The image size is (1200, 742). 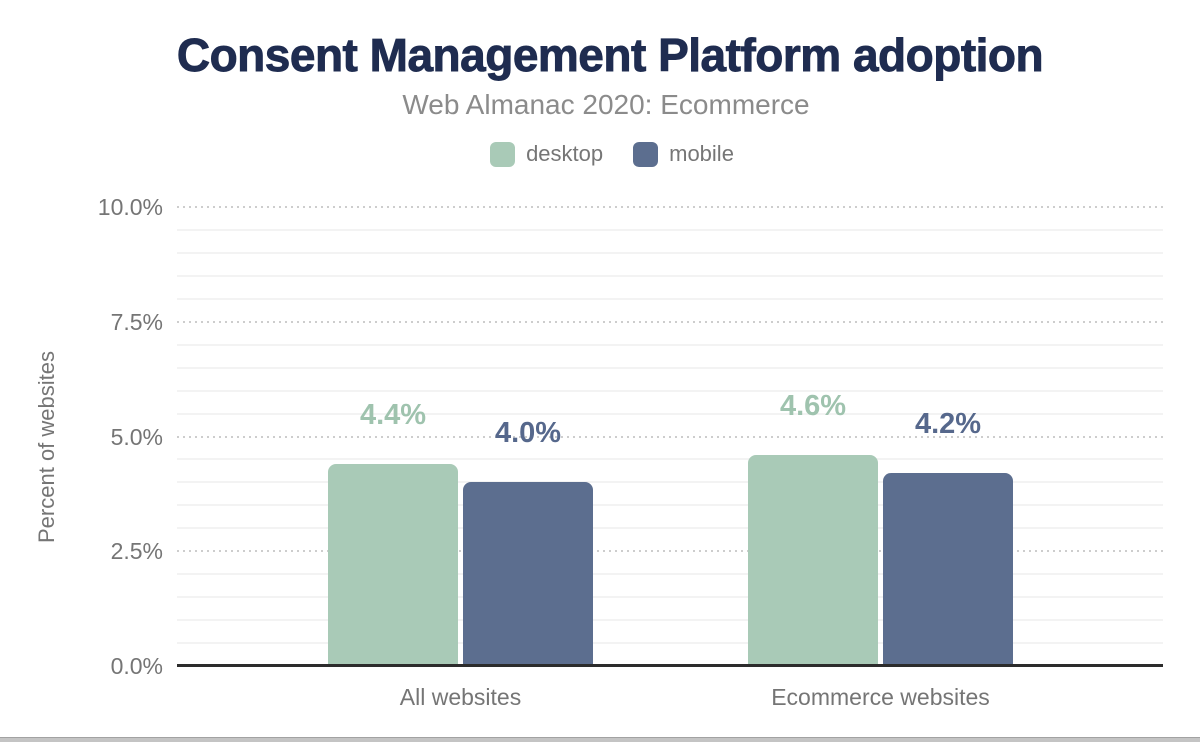 I want to click on bar-value-label-mobile-1: 4.2%, so click(x=948, y=424).